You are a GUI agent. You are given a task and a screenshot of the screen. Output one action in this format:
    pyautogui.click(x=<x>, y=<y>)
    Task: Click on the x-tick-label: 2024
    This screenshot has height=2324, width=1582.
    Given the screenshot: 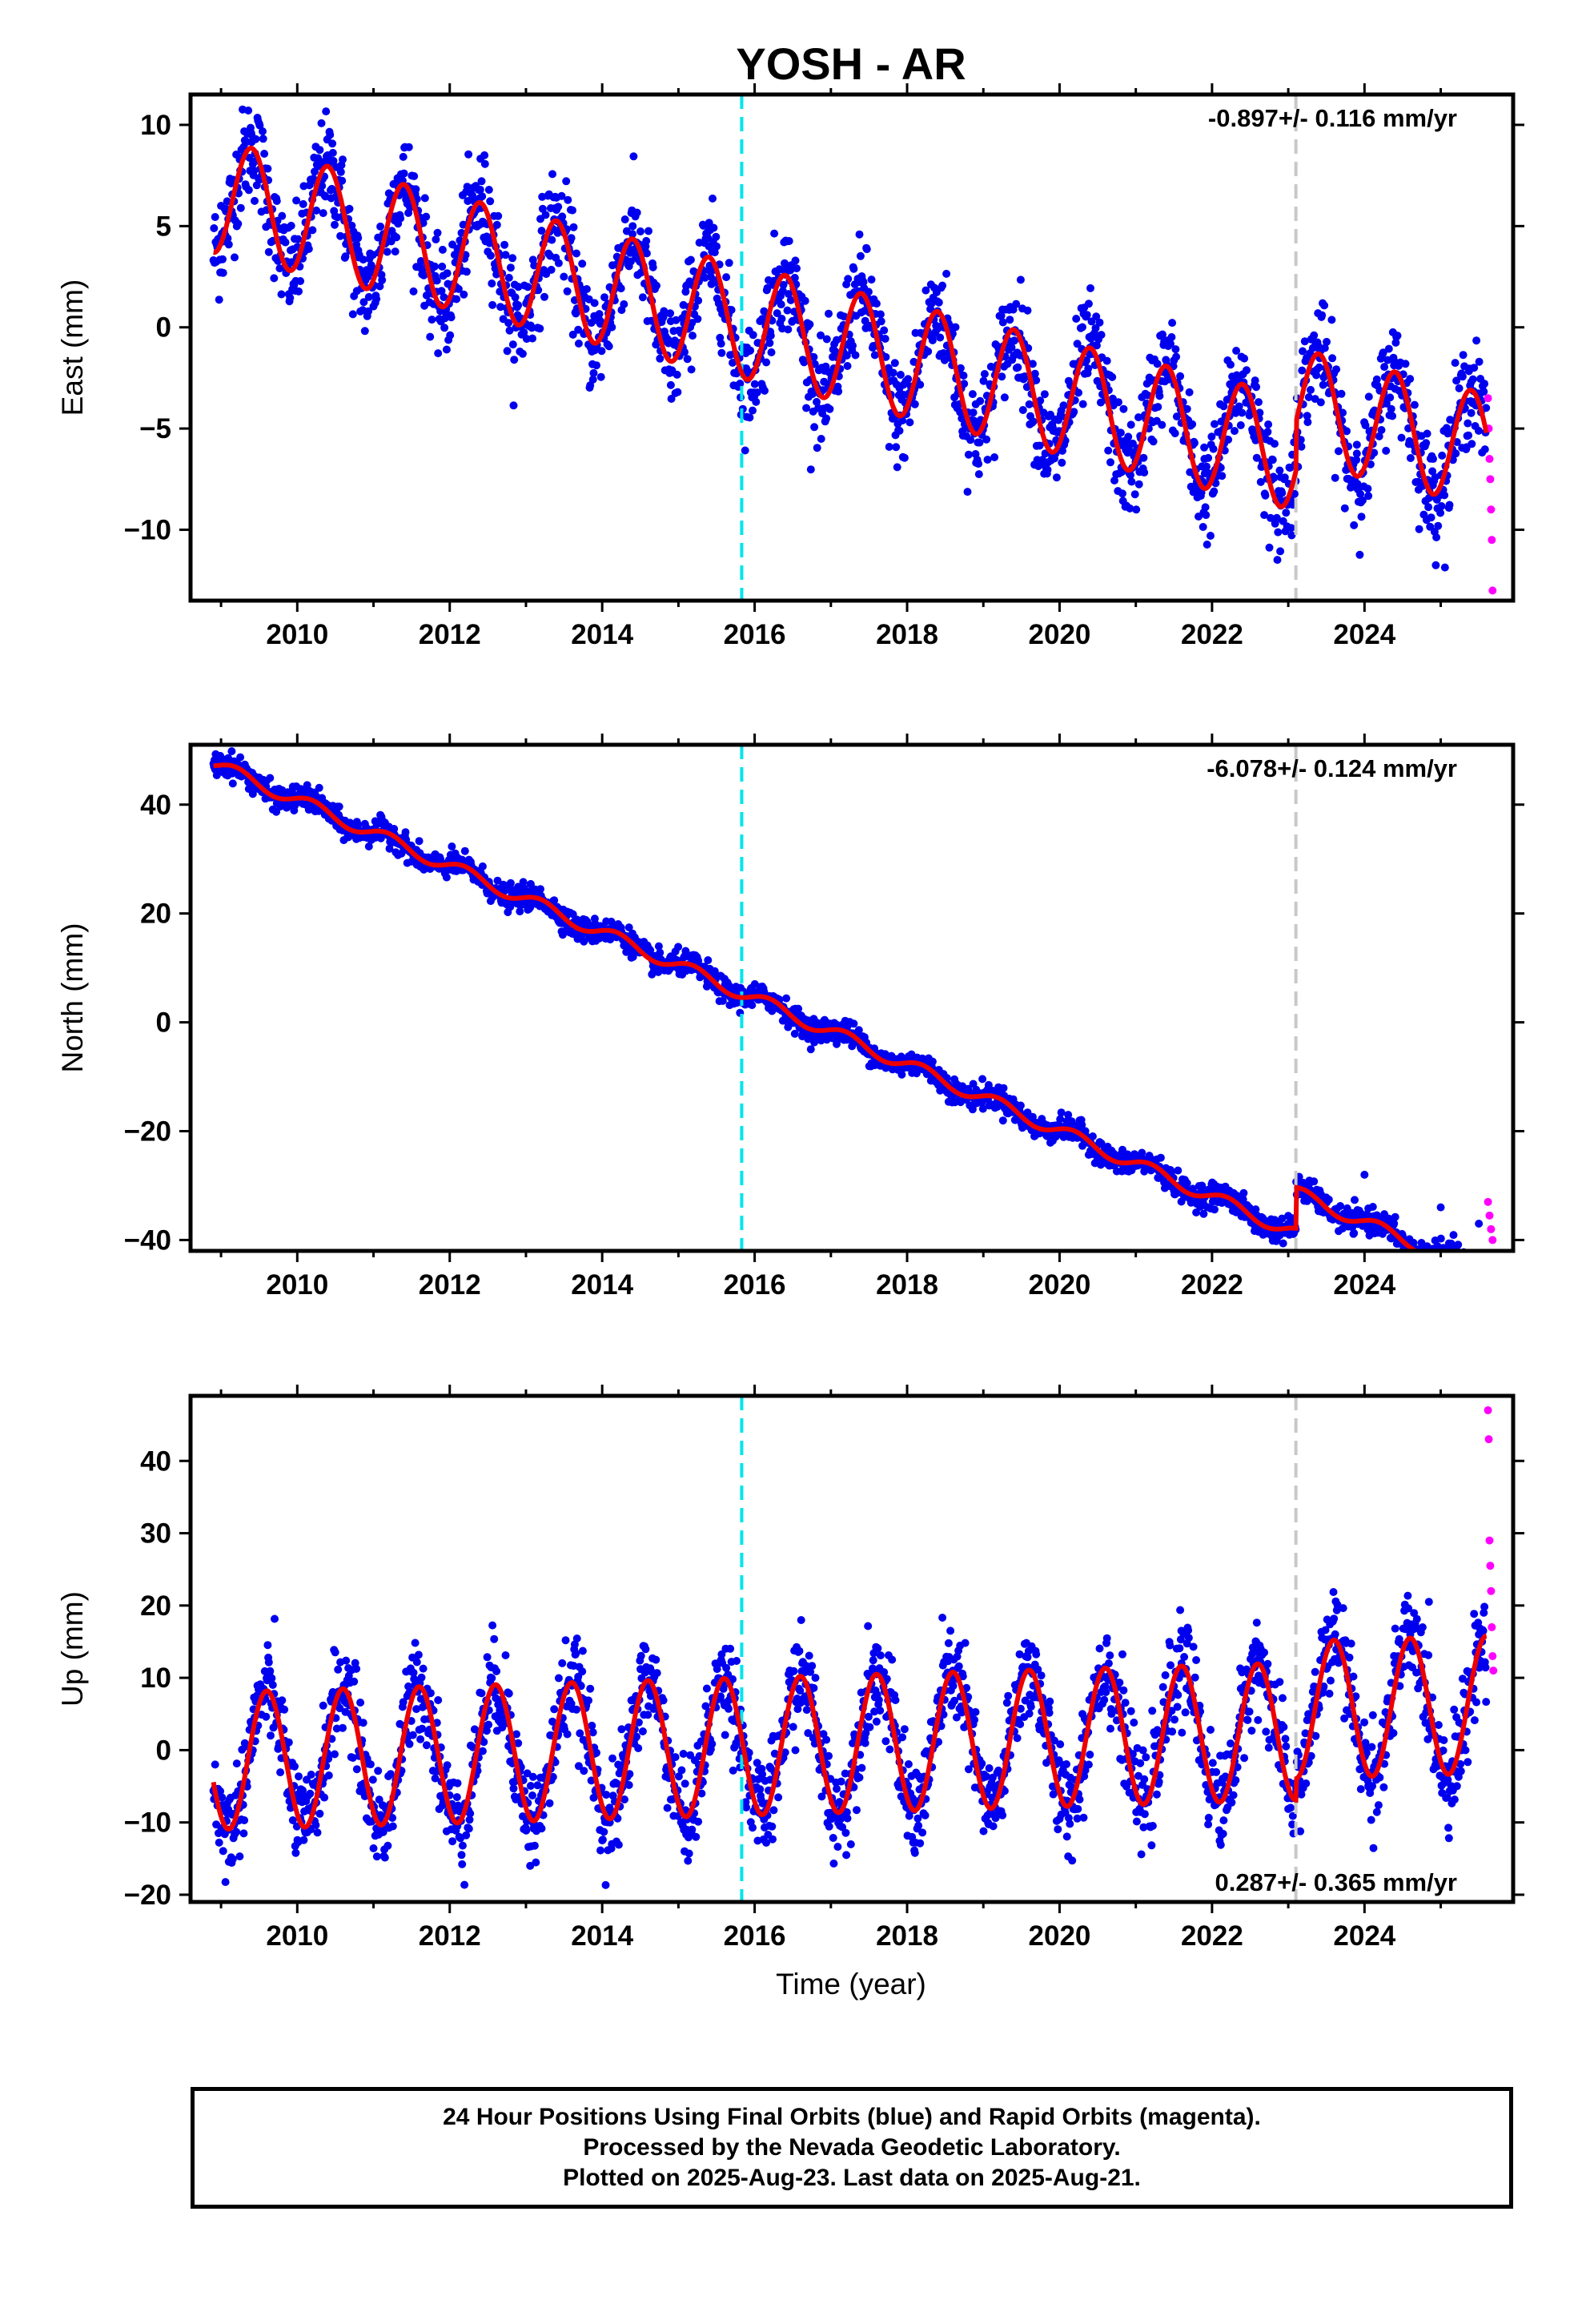 What is the action you would take?
    pyautogui.click(x=1364, y=1285)
    